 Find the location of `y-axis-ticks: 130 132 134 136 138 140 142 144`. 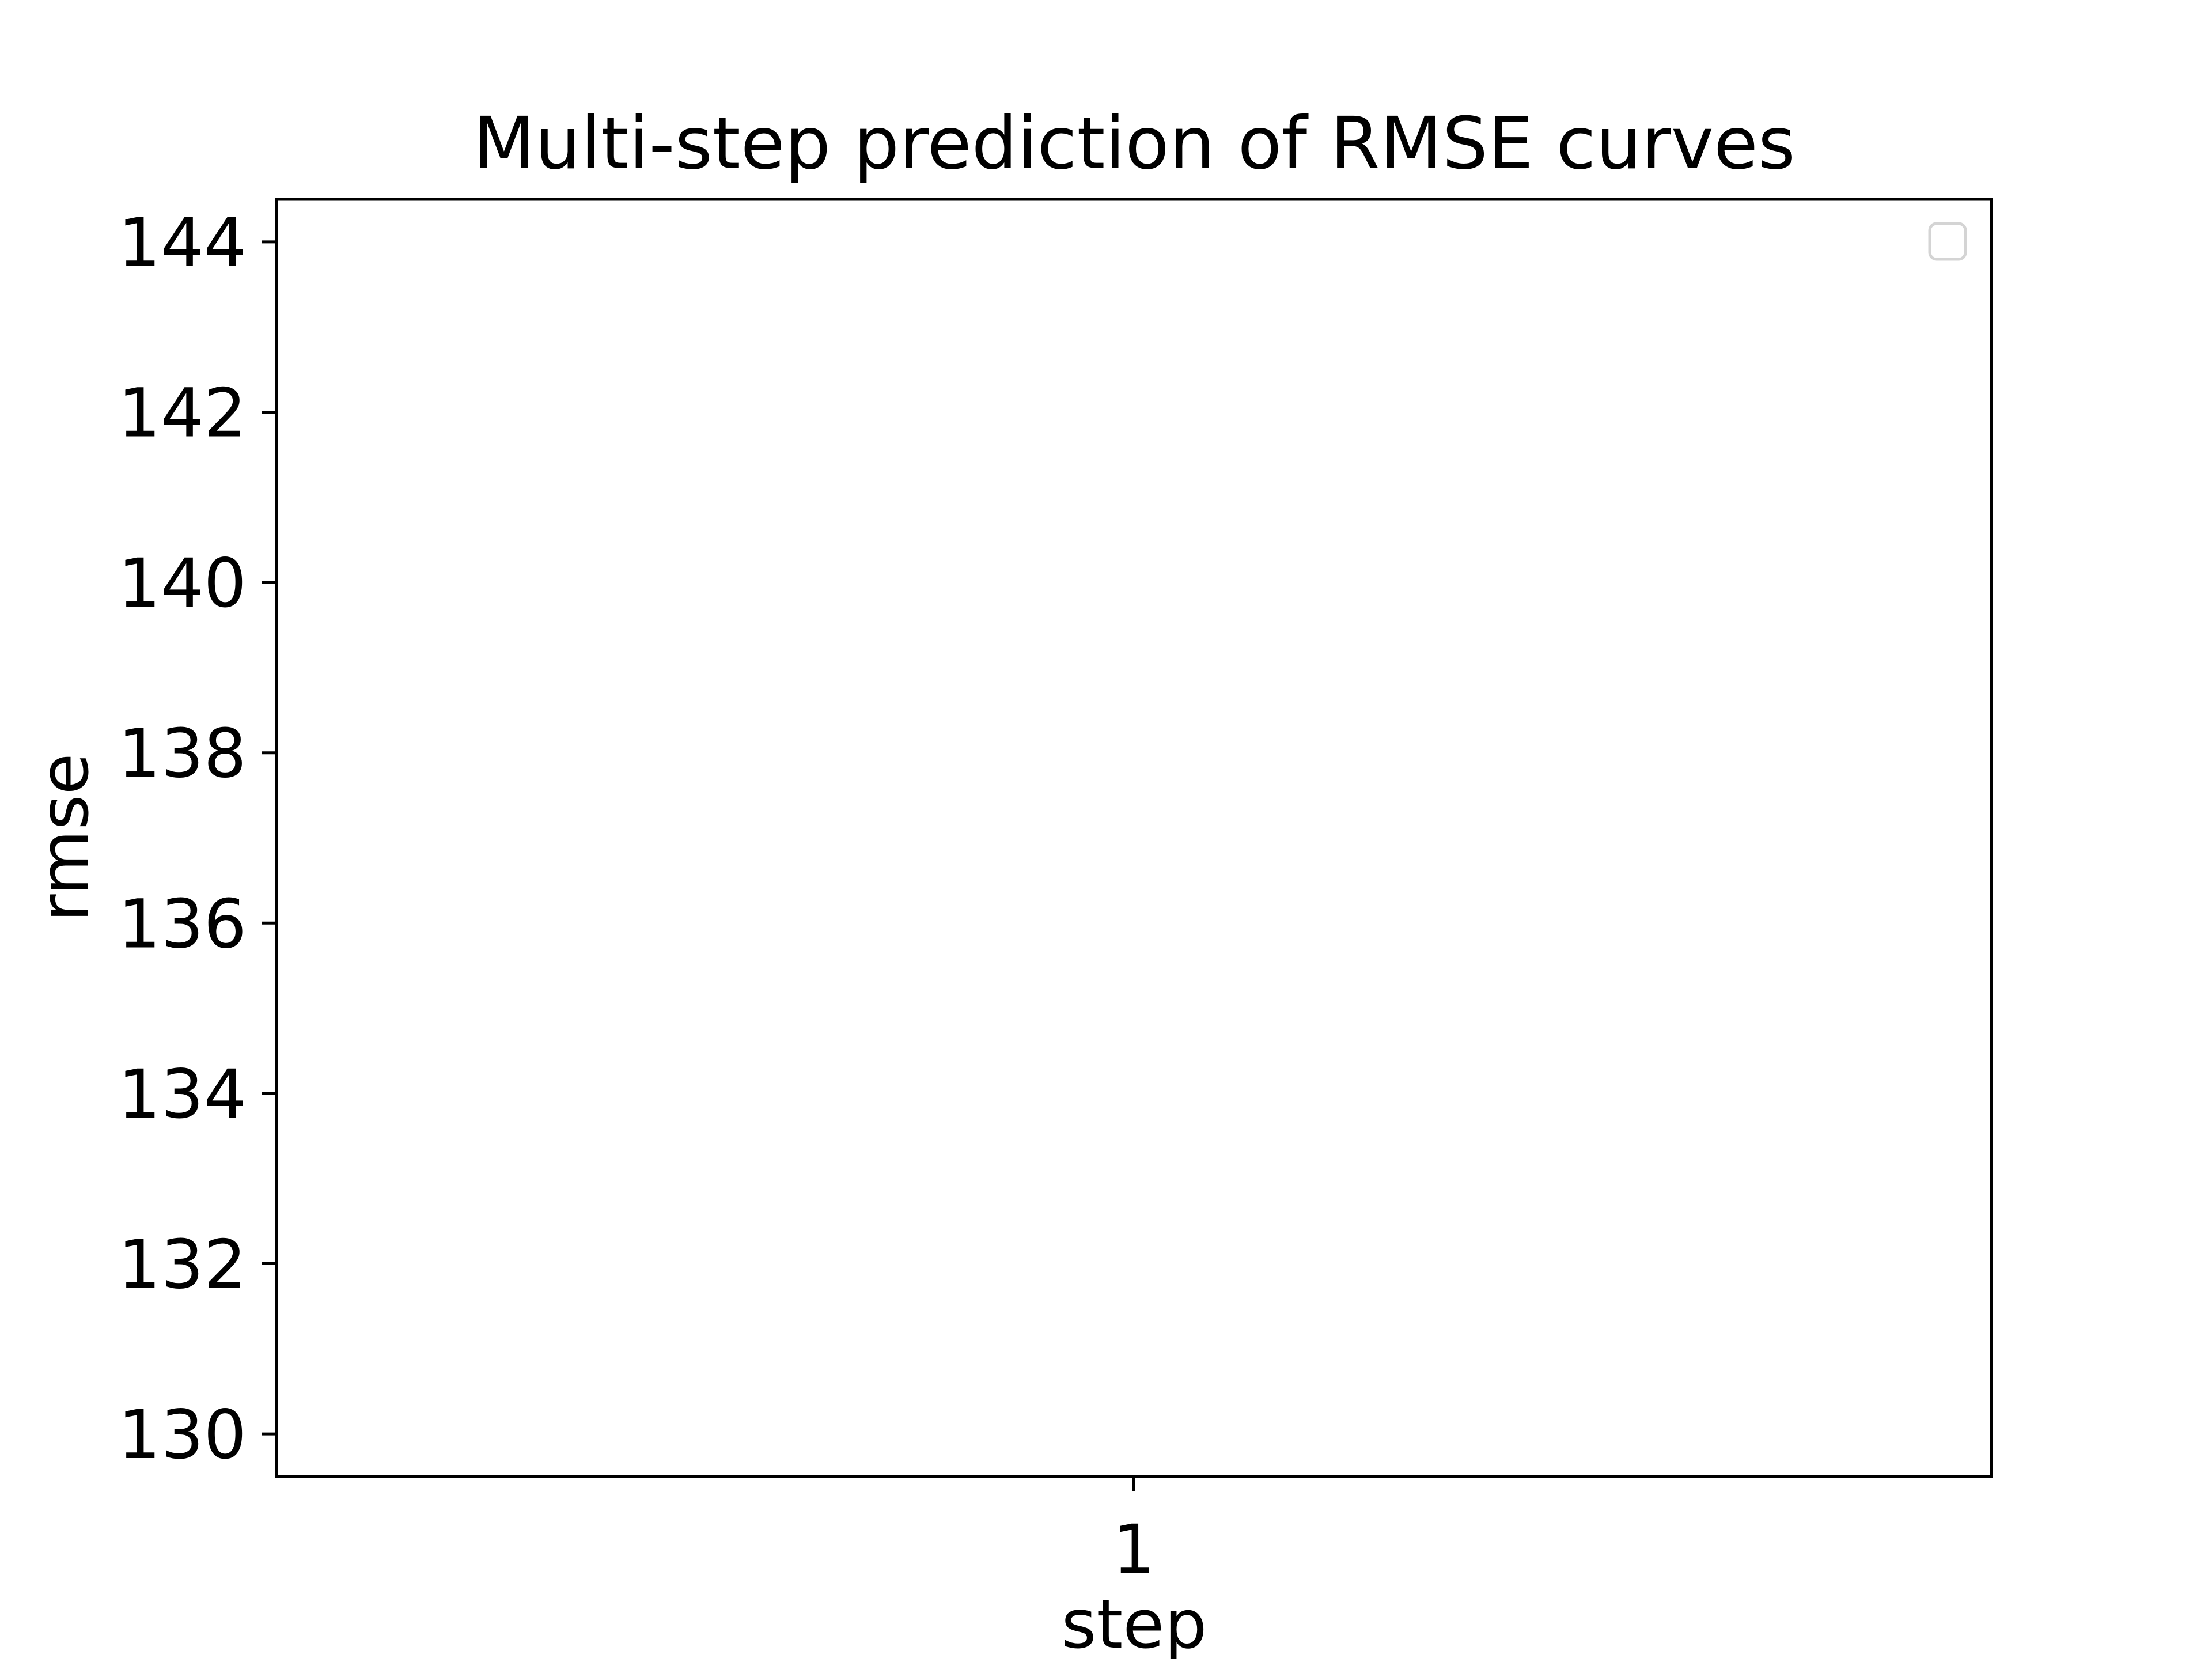

y-axis-ticks: 130 132 134 136 138 140 142 144 is located at coordinates (197, 838).